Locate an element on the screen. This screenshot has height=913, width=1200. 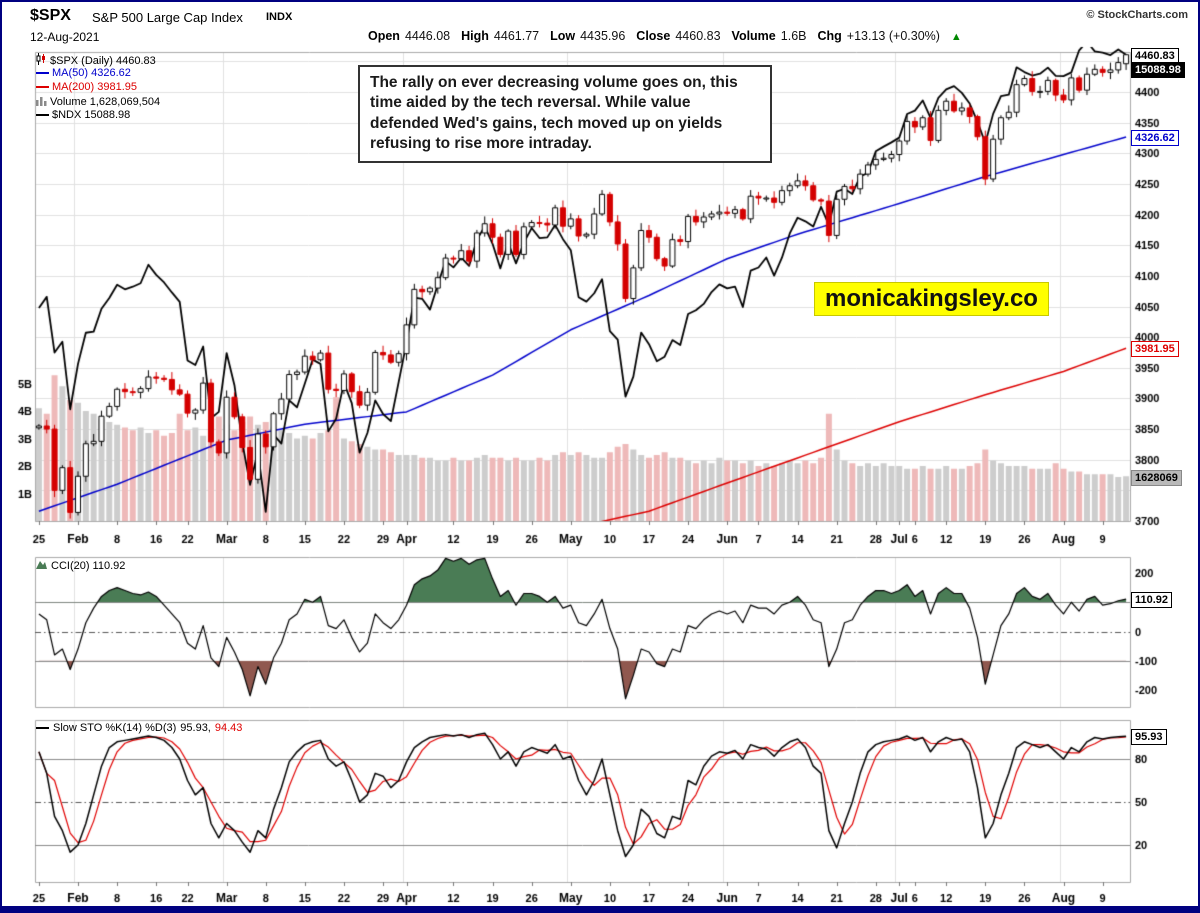
ma200-value-box: 3981.95 is located at coordinates (1155, 349).